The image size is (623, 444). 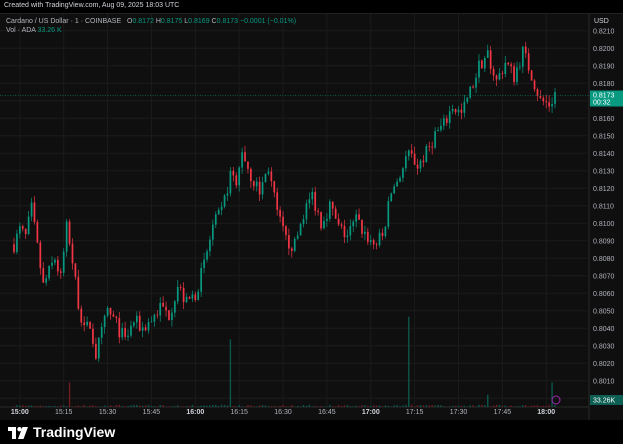 I want to click on volume-legend: Vol · ADA 33.26 K, so click(x=34, y=30).